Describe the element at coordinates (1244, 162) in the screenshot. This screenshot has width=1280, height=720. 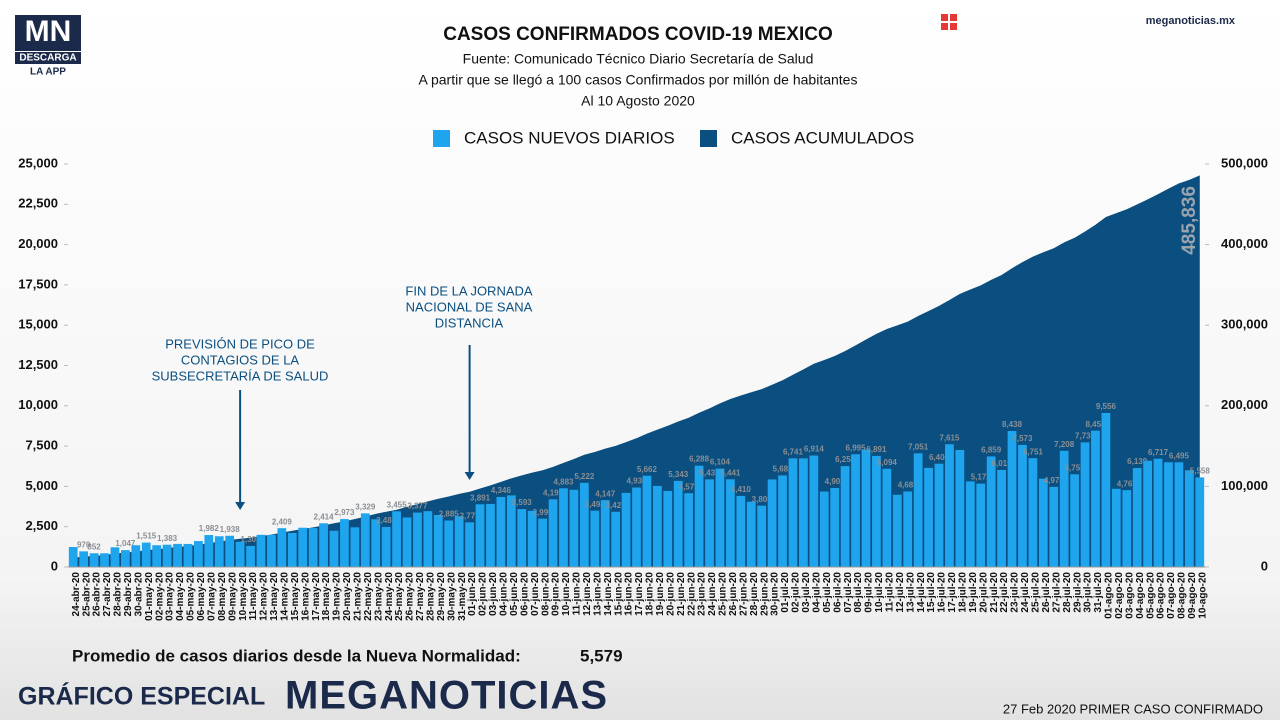
I see `y2-tick-label: 500,000` at that location.